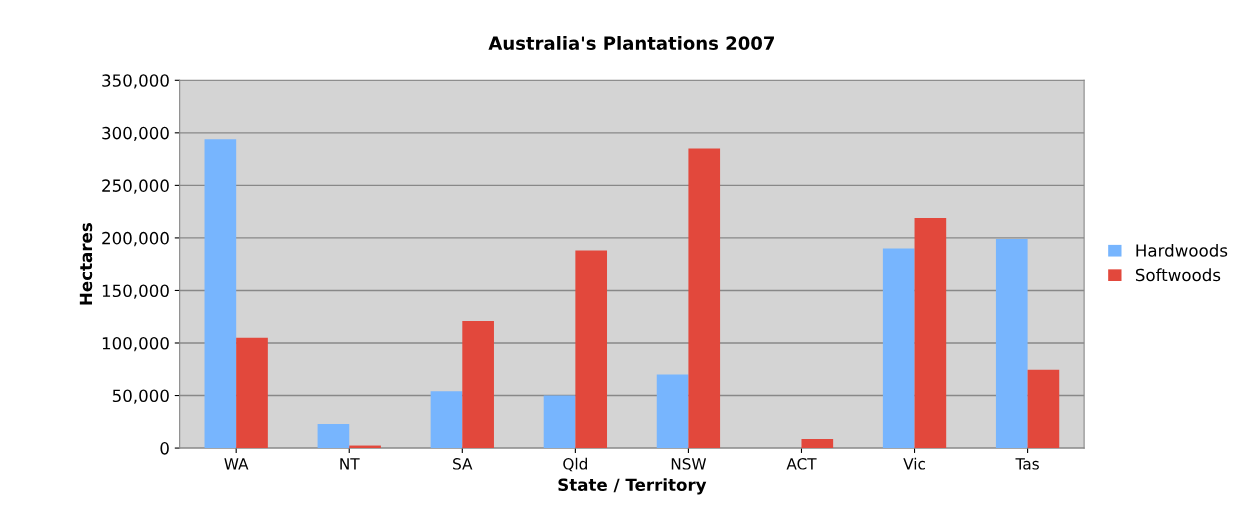  What do you see at coordinates (135, 186) in the screenshot?
I see `y-tick-label: 250,000` at bounding box center [135, 186].